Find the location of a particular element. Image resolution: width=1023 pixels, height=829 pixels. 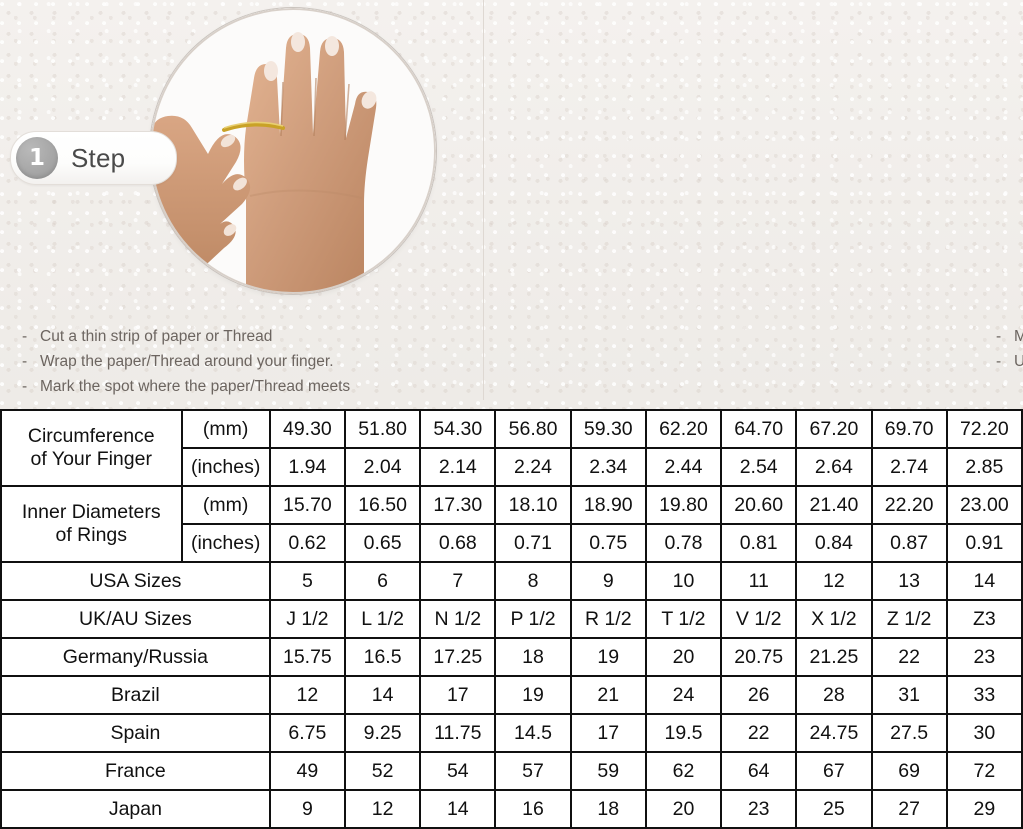

data-cell: 9 is located at coordinates (307, 809).